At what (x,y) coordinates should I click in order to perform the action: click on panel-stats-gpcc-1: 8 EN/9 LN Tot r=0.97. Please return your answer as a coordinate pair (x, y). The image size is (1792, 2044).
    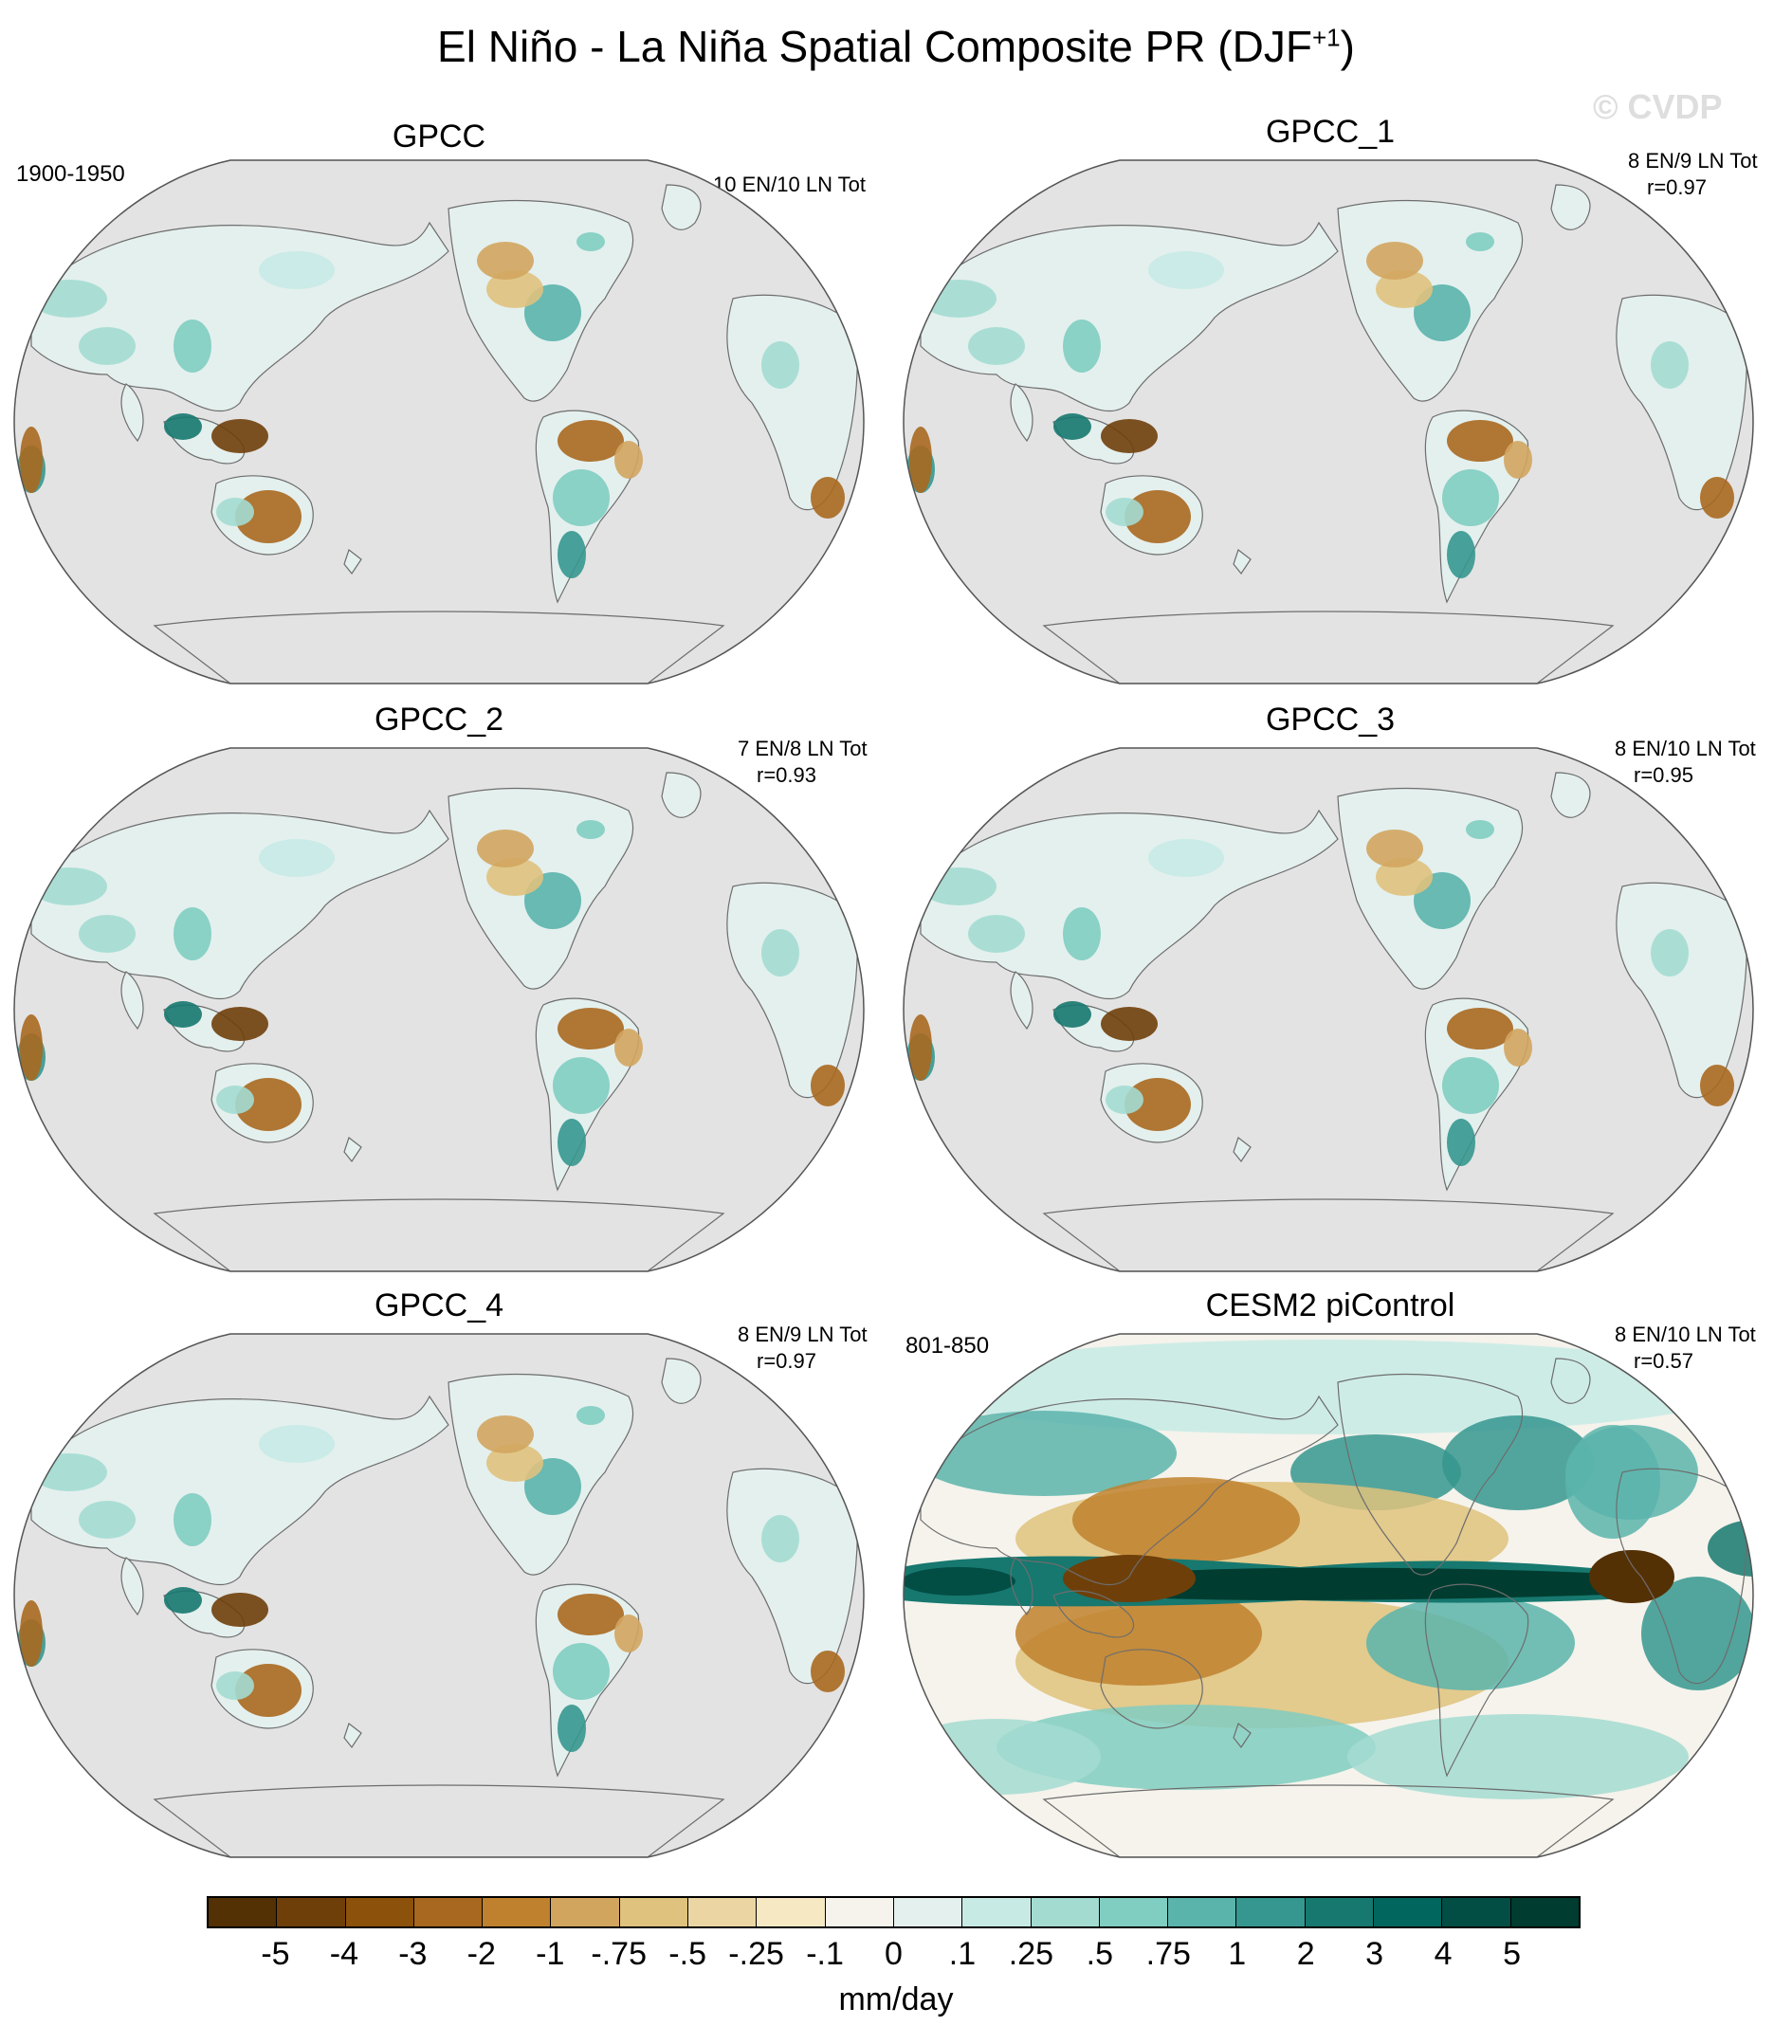
    Looking at the image, I should click on (1693, 174).